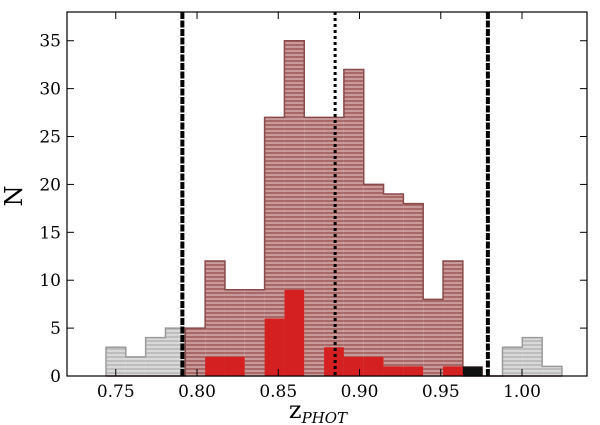 This screenshot has width=600, height=425. What do you see at coordinates (441, 392) in the screenshot?
I see `x-tick-label: 0.95` at bounding box center [441, 392].